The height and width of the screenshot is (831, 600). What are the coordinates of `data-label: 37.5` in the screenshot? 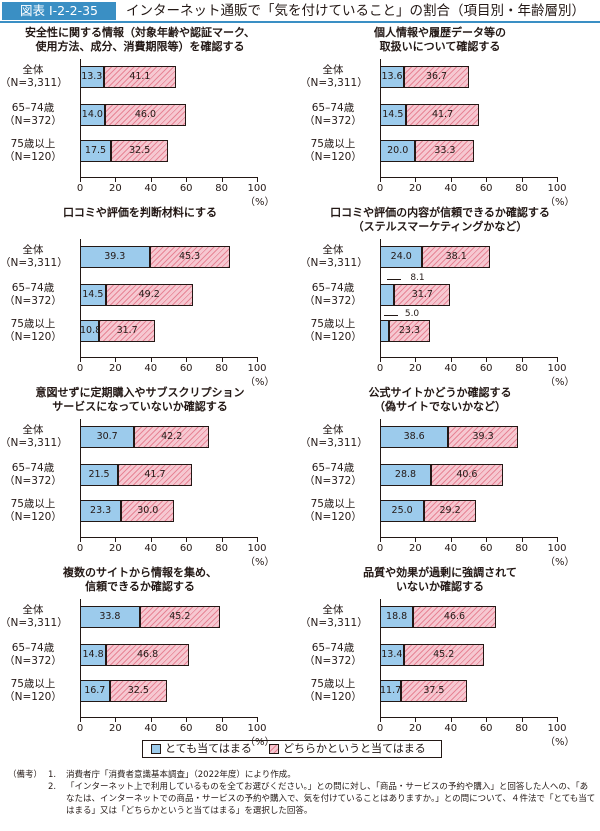 It's located at (434, 690).